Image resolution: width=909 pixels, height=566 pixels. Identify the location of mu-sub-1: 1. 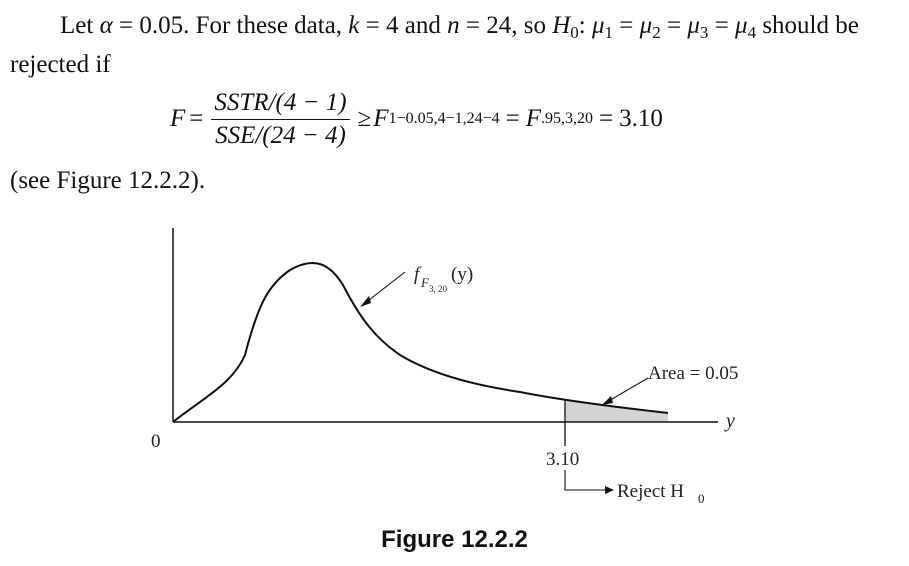
(609, 32).